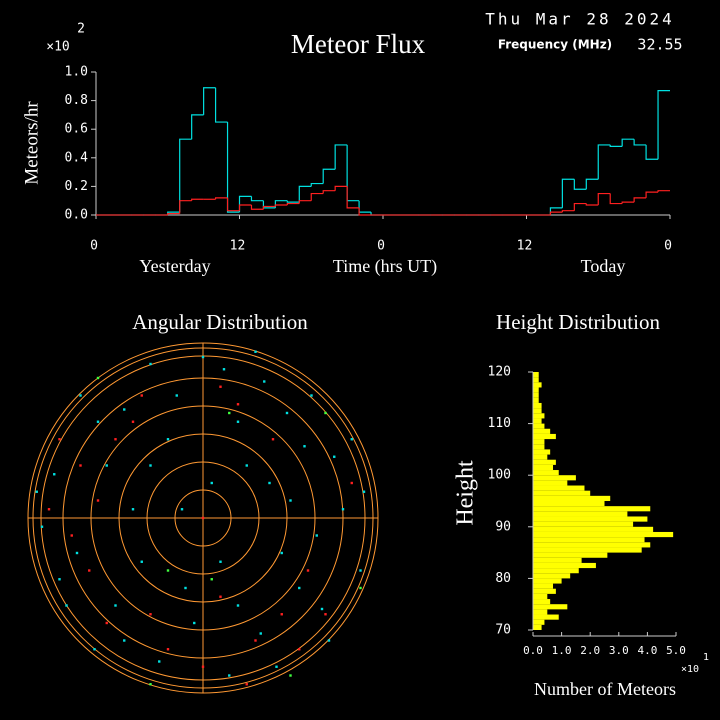 This screenshot has width=720, height=720. Describe the element at coordinates (605, 689) in the screenshot. I see `x-axis-label: Number of Meteors` at that location.